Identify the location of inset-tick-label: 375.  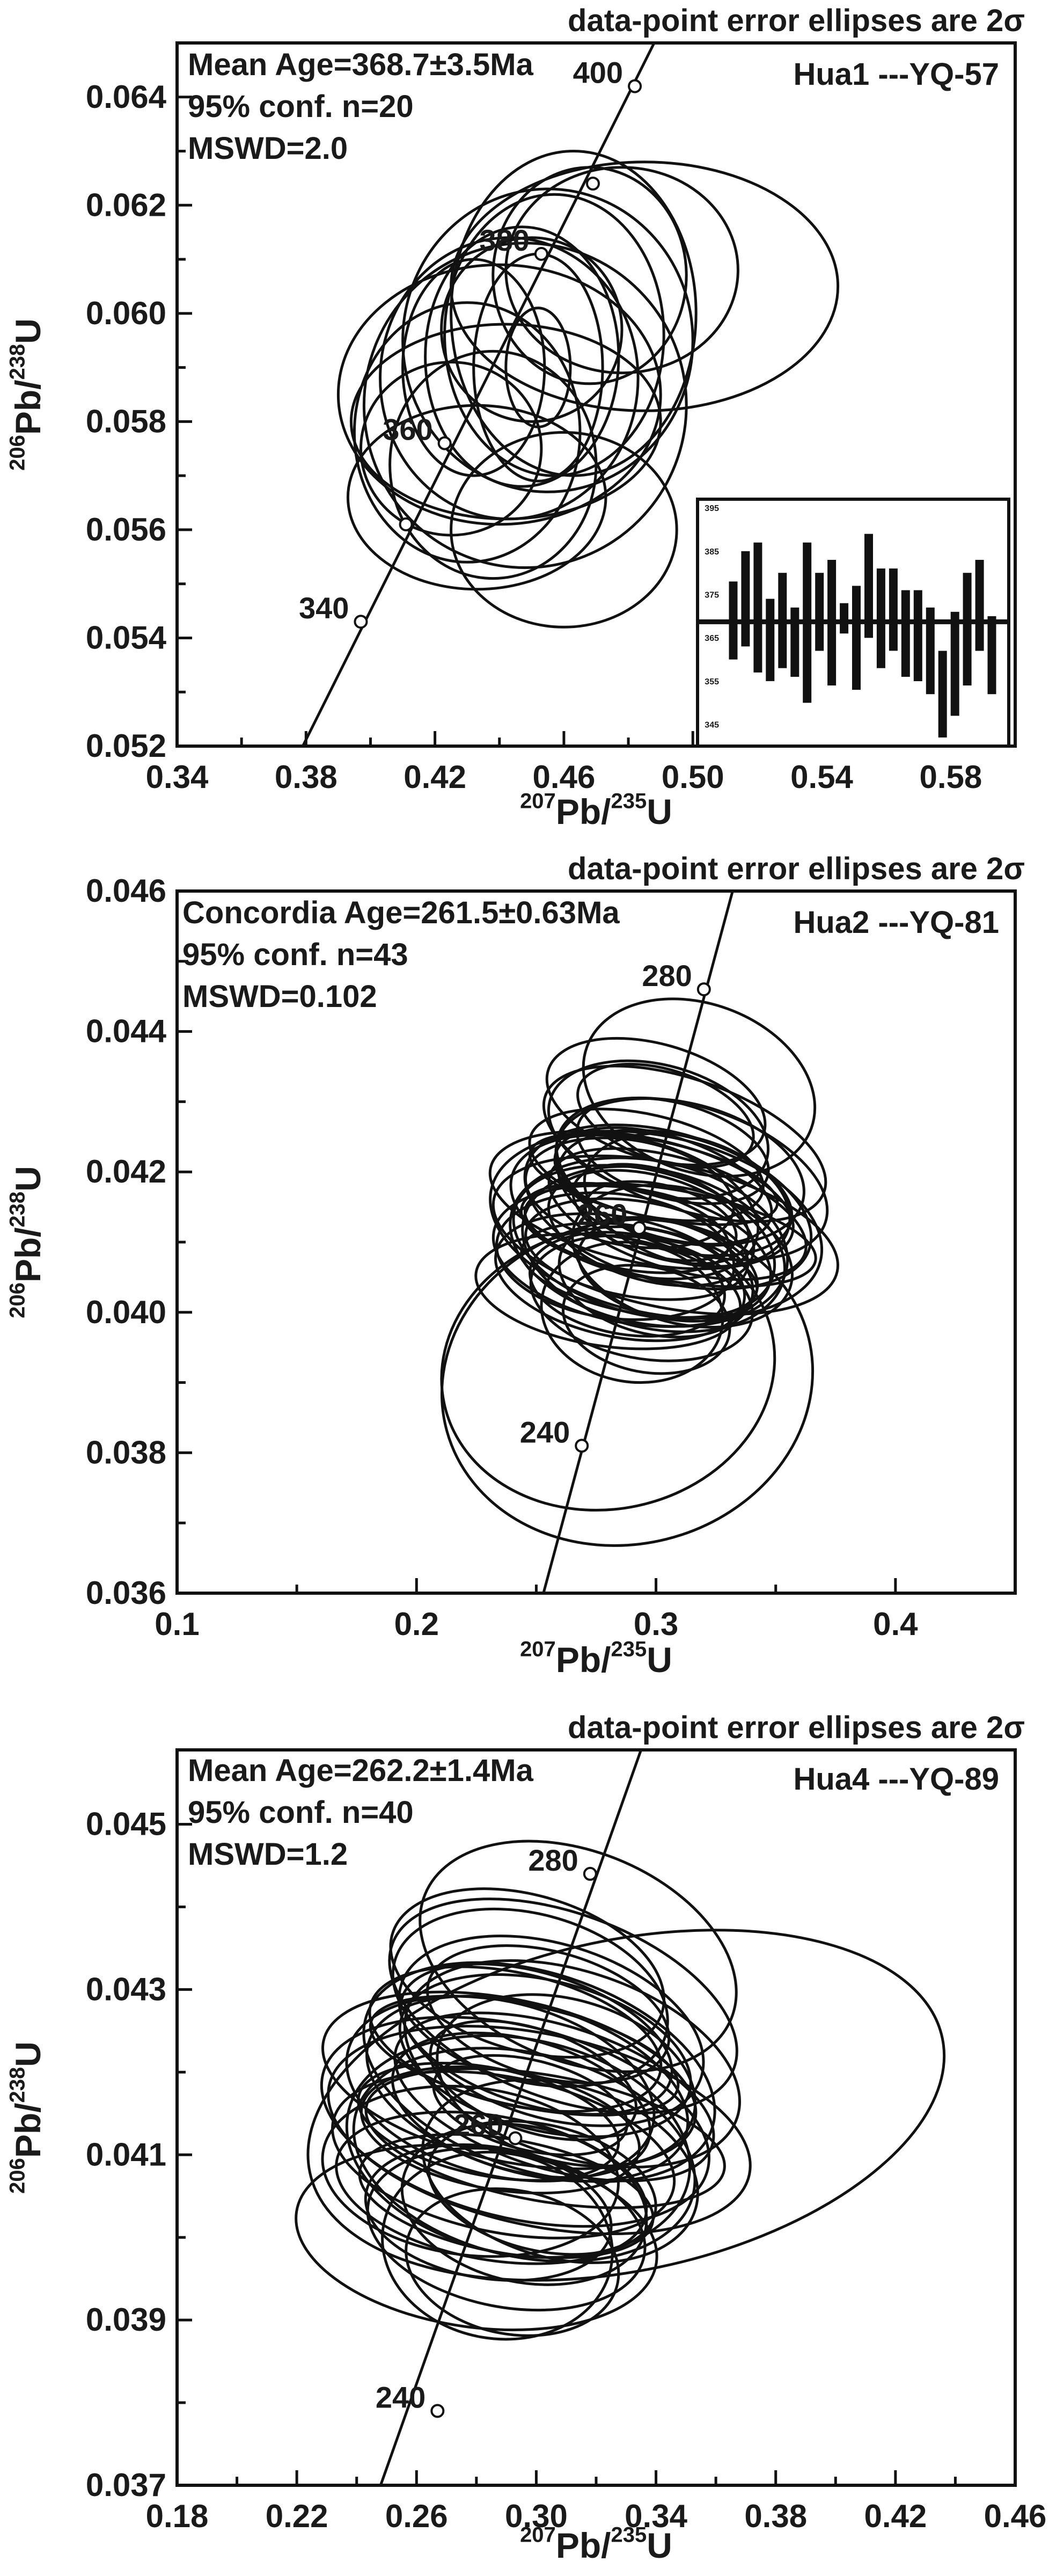
(712, 595).